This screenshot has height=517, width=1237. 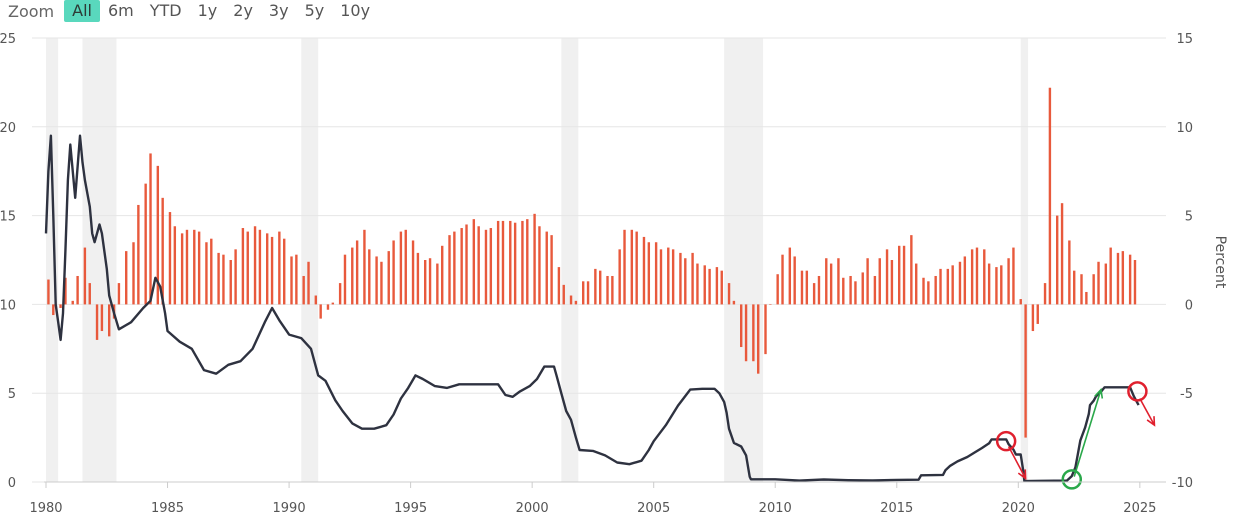 What do you see at coordinates (289, 508) in the screenshot?
I see `x-tick-label: 1990` at bounding box center [289, 508].